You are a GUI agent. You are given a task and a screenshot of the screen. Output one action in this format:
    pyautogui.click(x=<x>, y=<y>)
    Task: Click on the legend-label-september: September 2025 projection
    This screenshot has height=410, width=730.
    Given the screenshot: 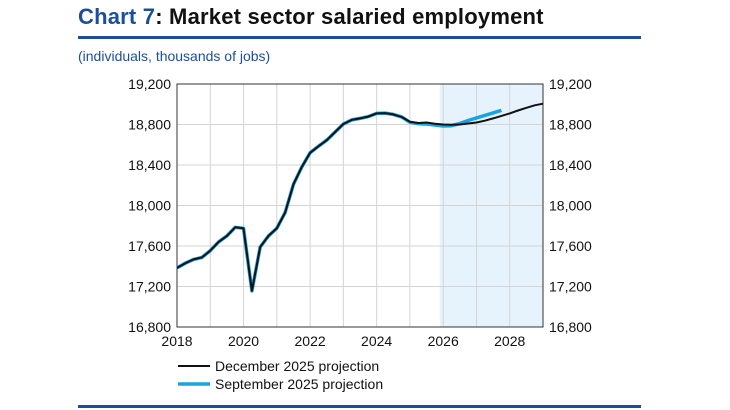 What is the action you would take?
    pyautogui.click(x=299, y=384)
    